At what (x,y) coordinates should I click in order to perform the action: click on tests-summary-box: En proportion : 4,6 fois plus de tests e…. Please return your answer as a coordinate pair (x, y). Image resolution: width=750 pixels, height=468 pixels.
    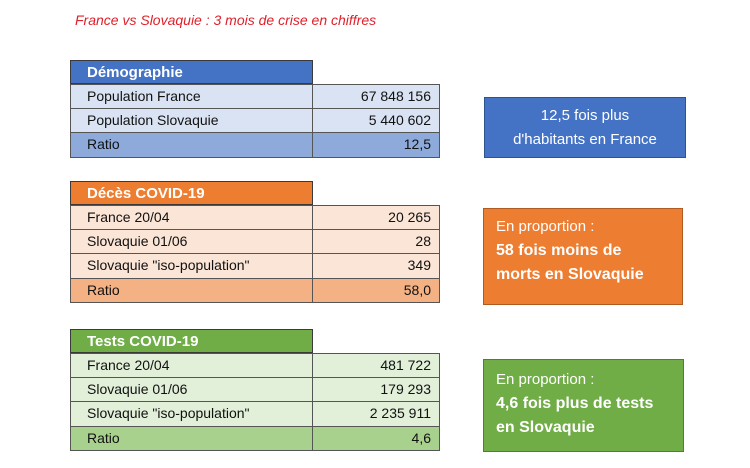
    Looking at the image, I should click on (583, 405).